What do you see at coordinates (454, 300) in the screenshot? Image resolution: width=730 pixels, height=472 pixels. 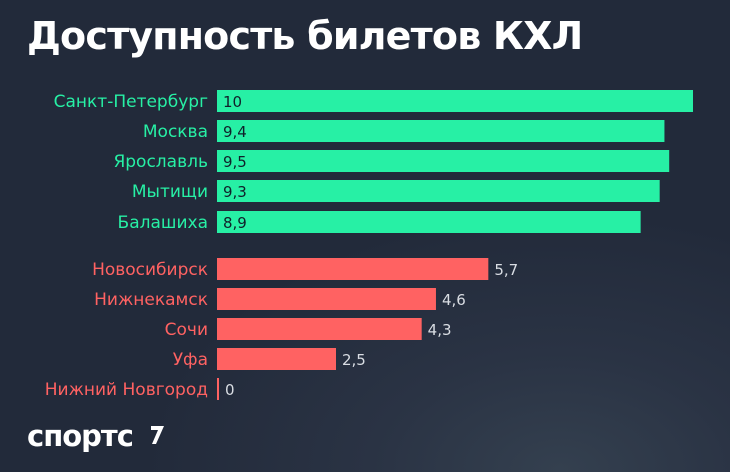 I see `value-label-row-7: 4,6` at bounding box center [454, 300].